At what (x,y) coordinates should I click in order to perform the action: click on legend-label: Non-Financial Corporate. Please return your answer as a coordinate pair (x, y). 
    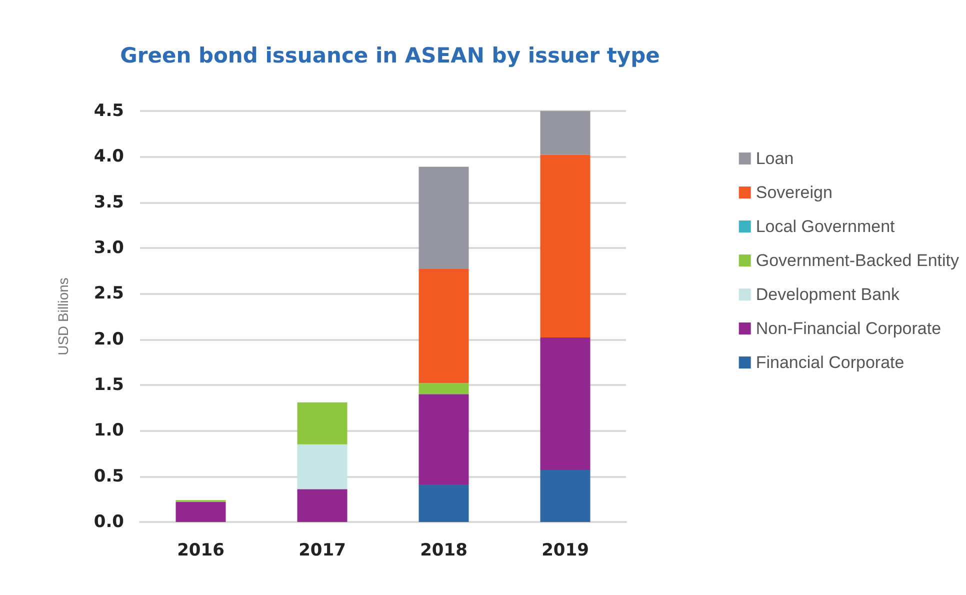
    Looking at the image, I should click on (849, 328).